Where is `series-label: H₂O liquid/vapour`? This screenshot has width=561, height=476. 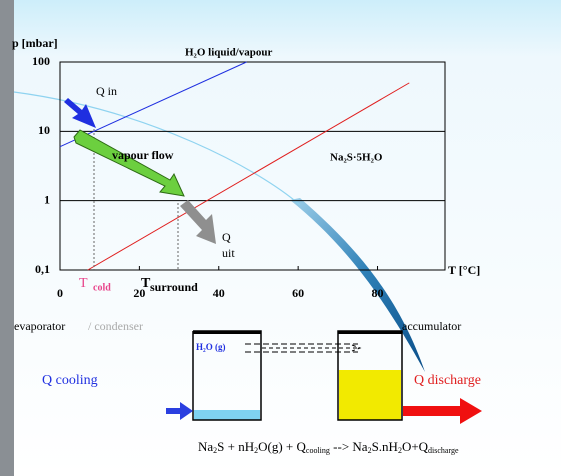 series-label: H₂O liquid/vapour is located at coordinates (228, 53).